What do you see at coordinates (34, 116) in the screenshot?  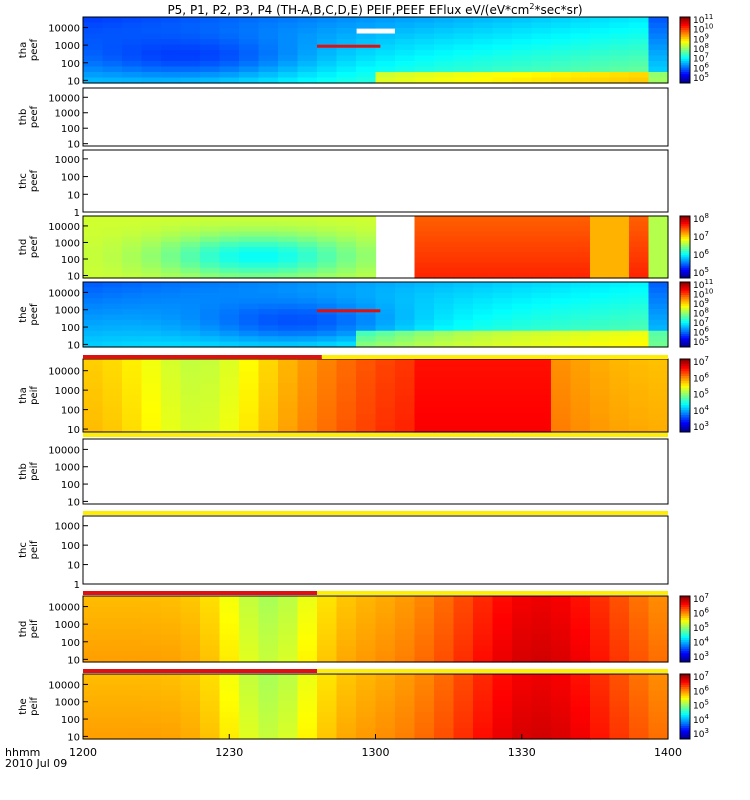 I see `y-axis-label: peef` at bounding box center [34, 116].